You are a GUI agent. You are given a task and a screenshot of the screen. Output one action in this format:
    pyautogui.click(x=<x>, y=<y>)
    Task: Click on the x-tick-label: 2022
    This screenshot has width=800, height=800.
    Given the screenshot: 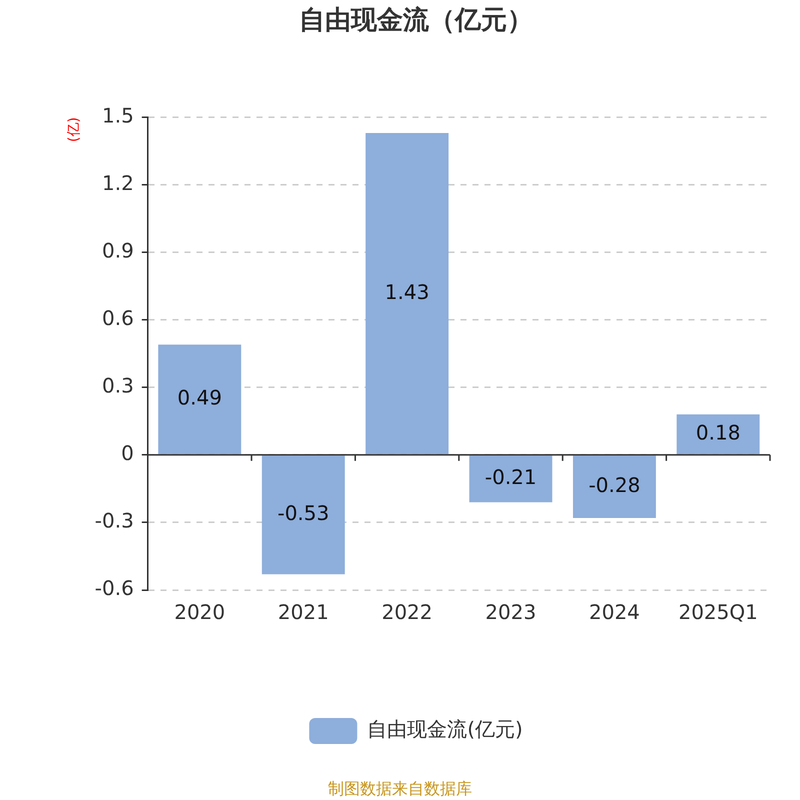 What is the action you would take?
    pyautogui.click(x=407, y=612)
    